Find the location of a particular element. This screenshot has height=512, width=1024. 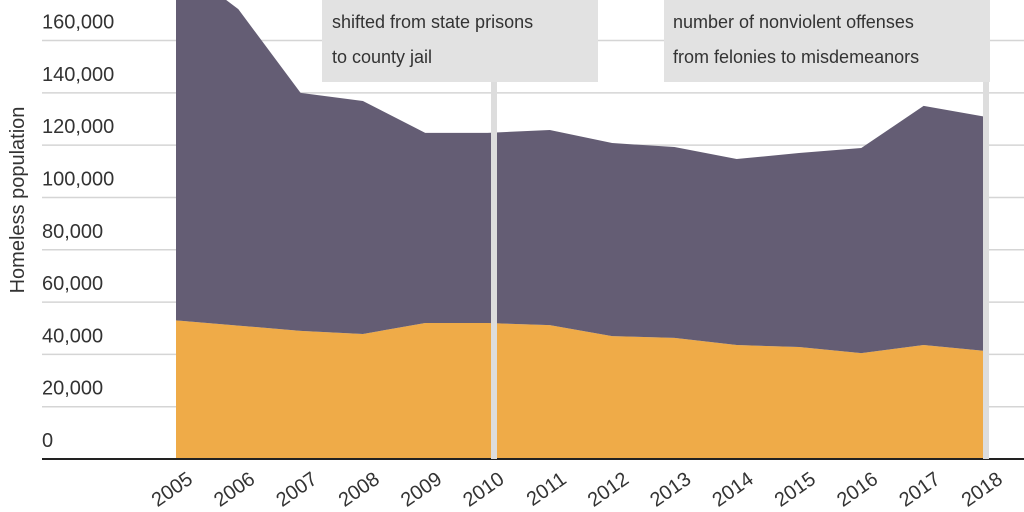

x-tick-label: 2014 is located at coordinates (732, 490).